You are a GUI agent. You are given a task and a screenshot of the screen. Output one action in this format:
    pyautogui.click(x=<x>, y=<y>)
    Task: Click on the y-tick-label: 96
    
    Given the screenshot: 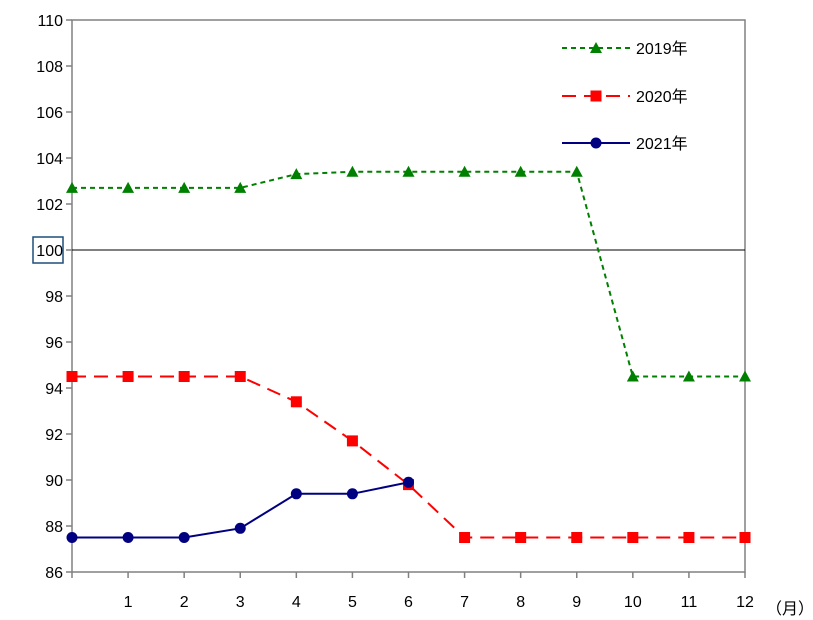 What is the action you would take?
    pyautogui.click(x=54, y=343)
    